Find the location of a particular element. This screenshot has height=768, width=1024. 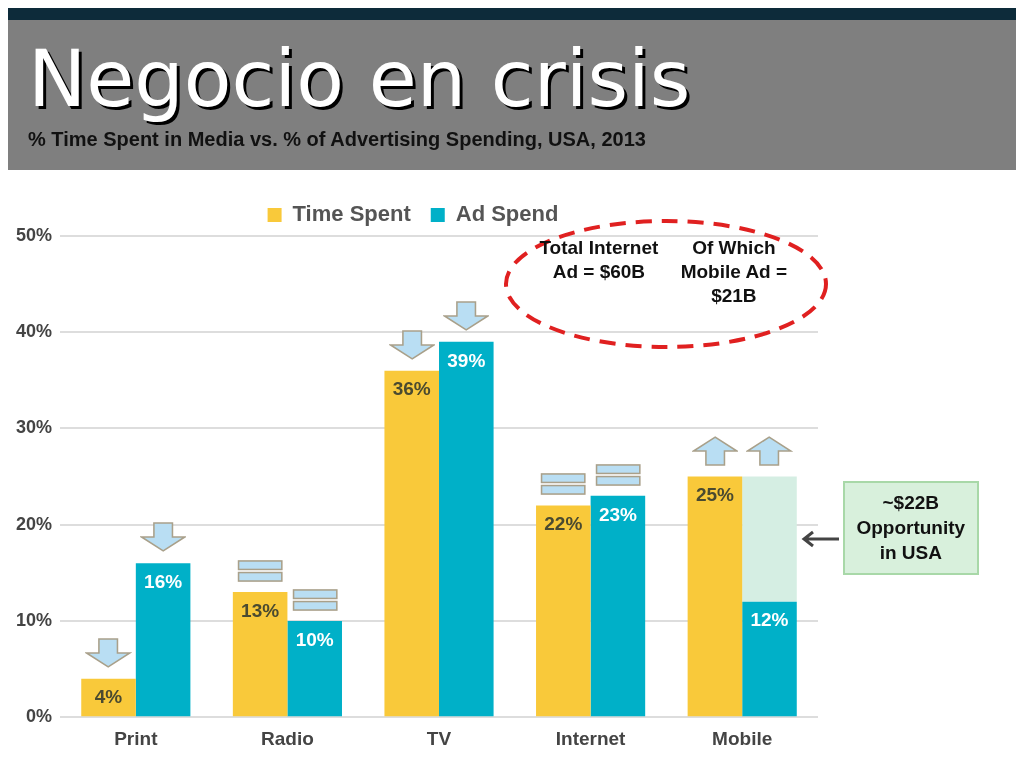

data-label: 13% is located at coordinates (260, 610).